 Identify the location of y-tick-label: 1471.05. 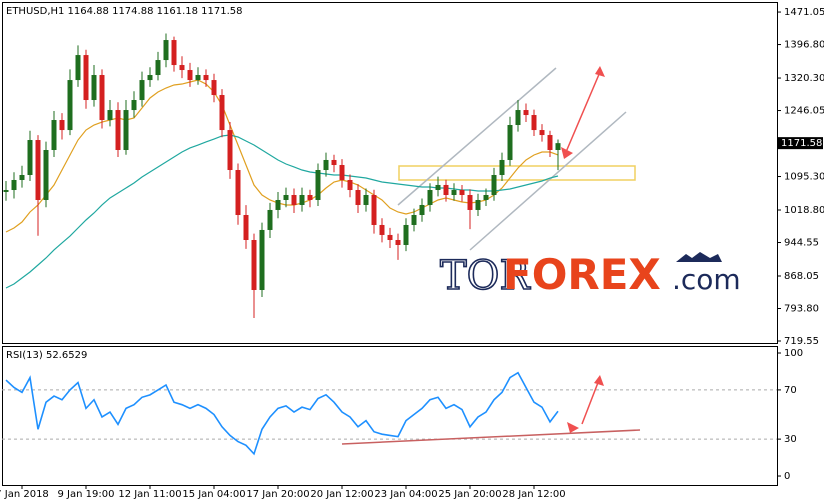
(804, 12).